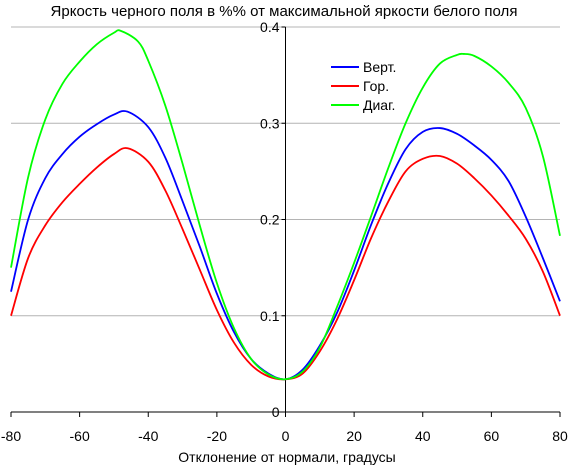  I want to click on legend: Верт. Гор. Диаг., so click(363, 86).